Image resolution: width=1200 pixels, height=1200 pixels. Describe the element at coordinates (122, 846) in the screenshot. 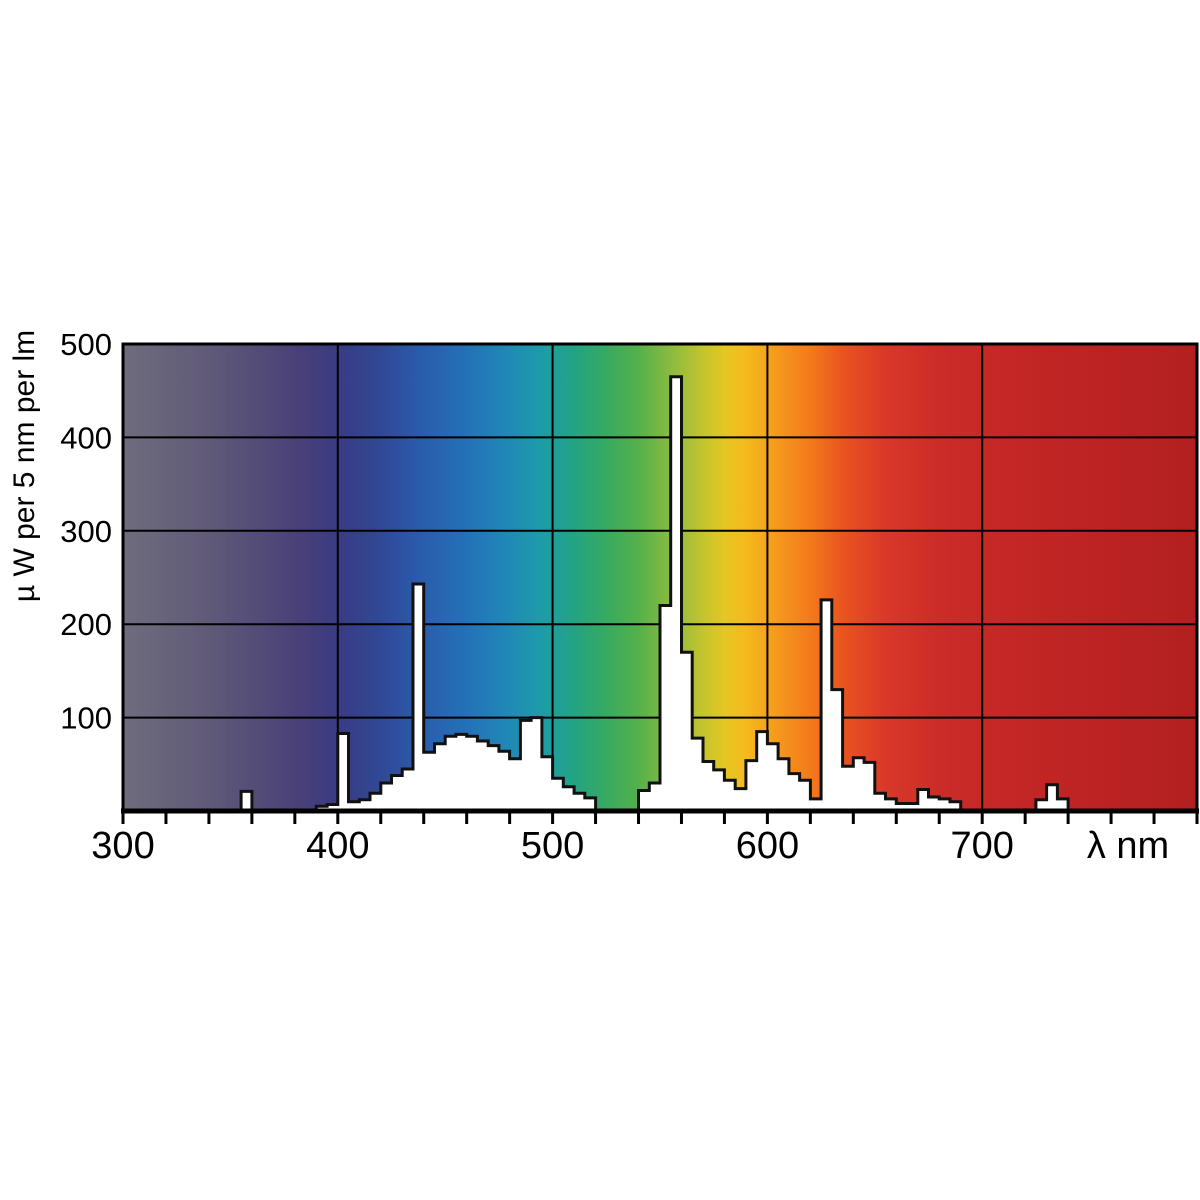

I see `x-tick-label: 300` at that location.